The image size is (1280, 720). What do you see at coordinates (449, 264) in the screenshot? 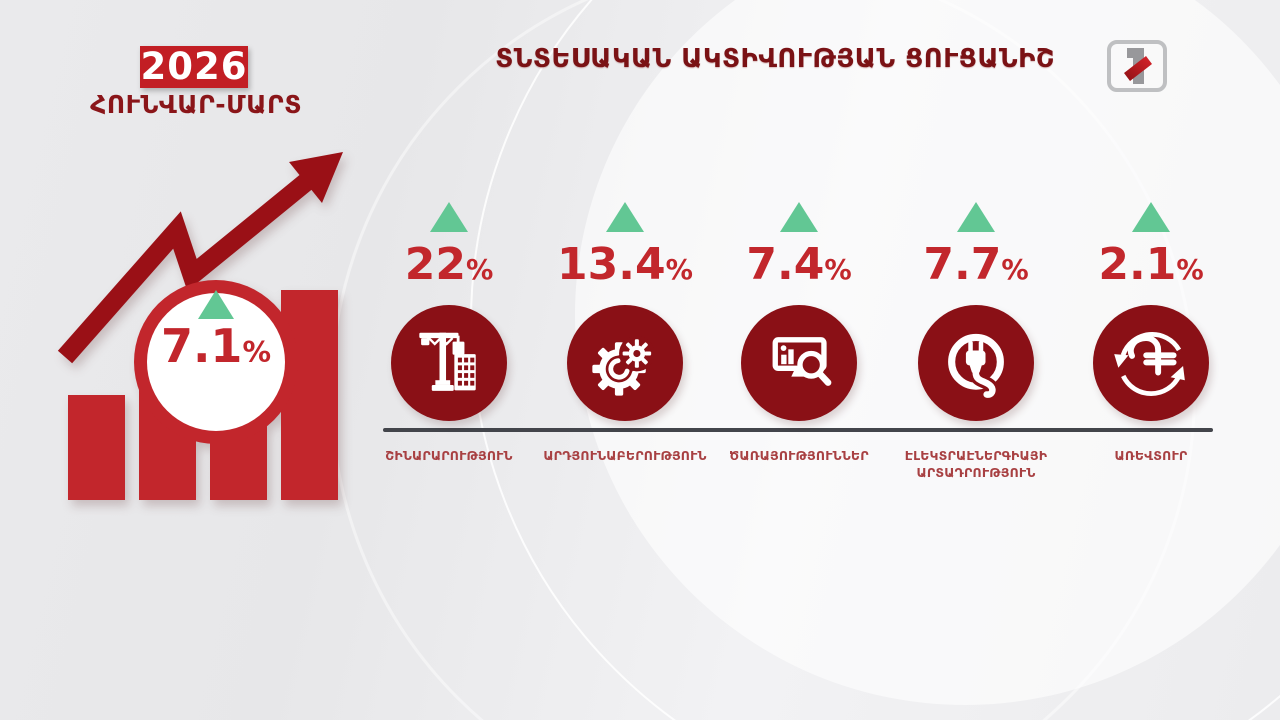
I see `percent-value: 22%` at bounding box center [449, 264].